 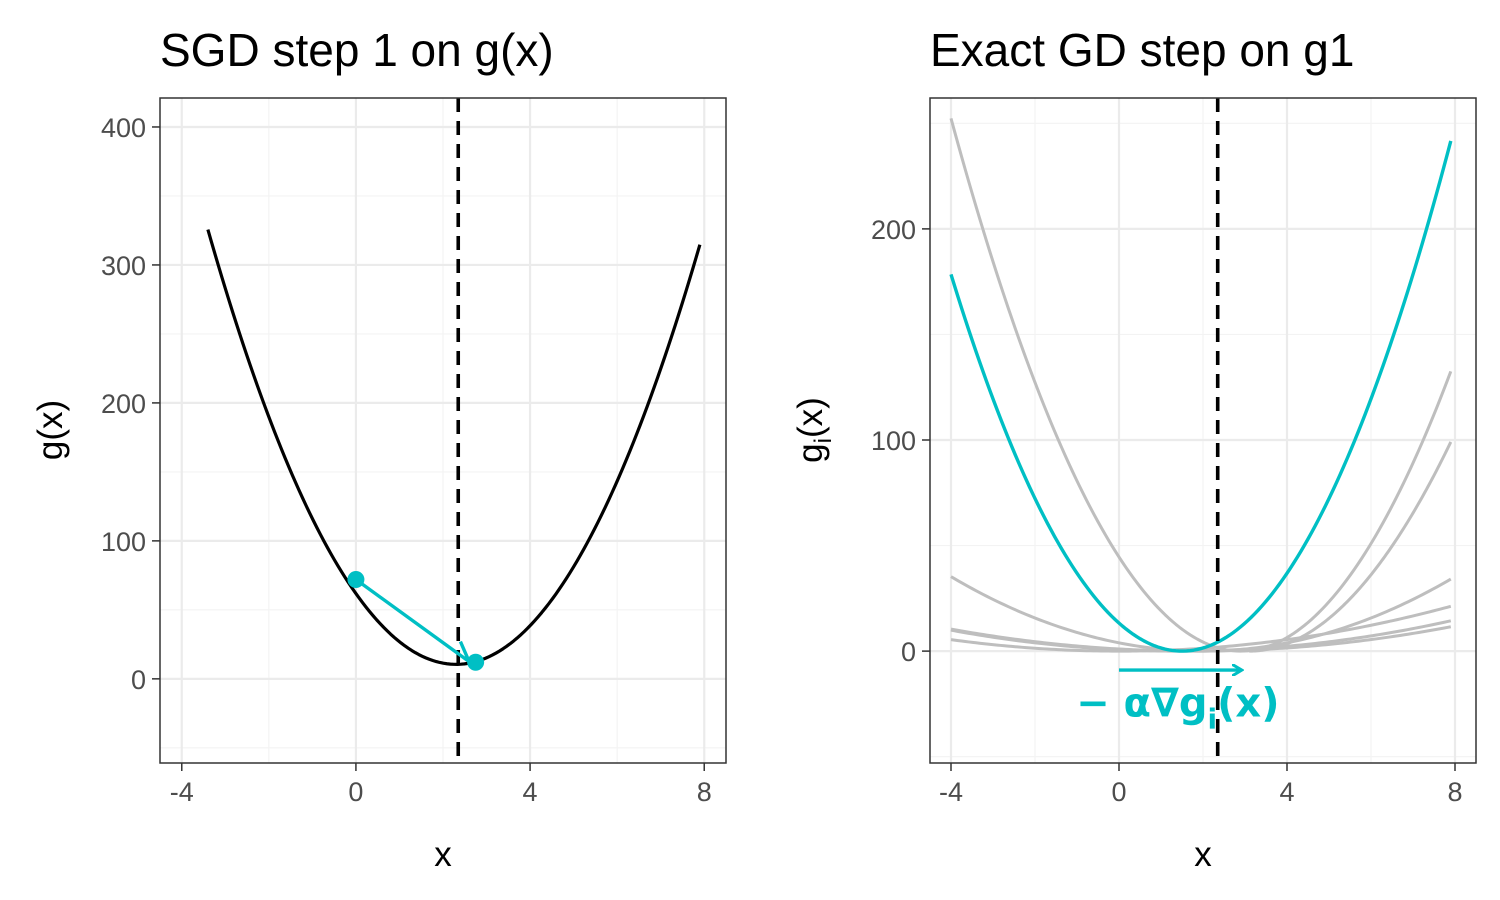 What do you see at coordinates (443, 854) in the screenshot?
I see `x-axis-label-left: x` at bounding box center [443, 854].